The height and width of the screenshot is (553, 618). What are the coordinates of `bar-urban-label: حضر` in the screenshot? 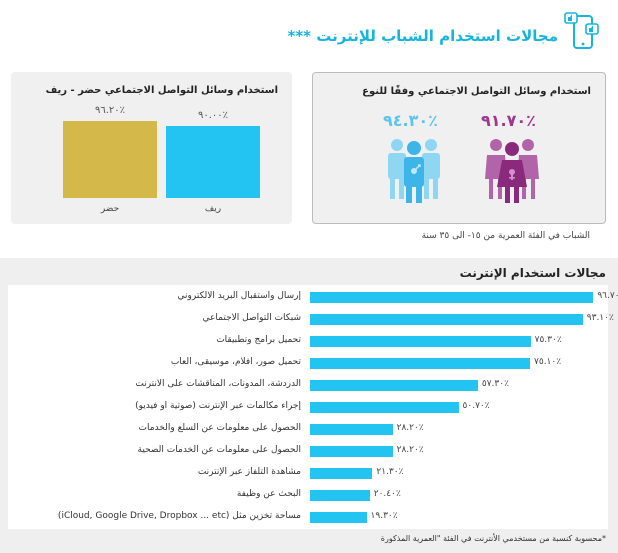 It's located at (110, 209).